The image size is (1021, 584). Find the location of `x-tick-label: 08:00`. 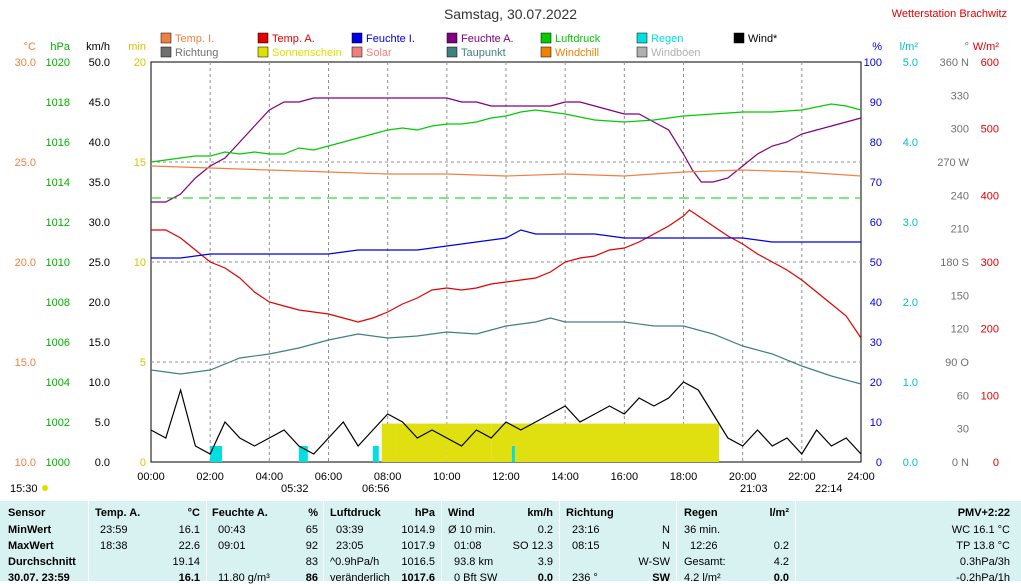

x-tick-label: 08:00 is located at coordinates (388, 477).